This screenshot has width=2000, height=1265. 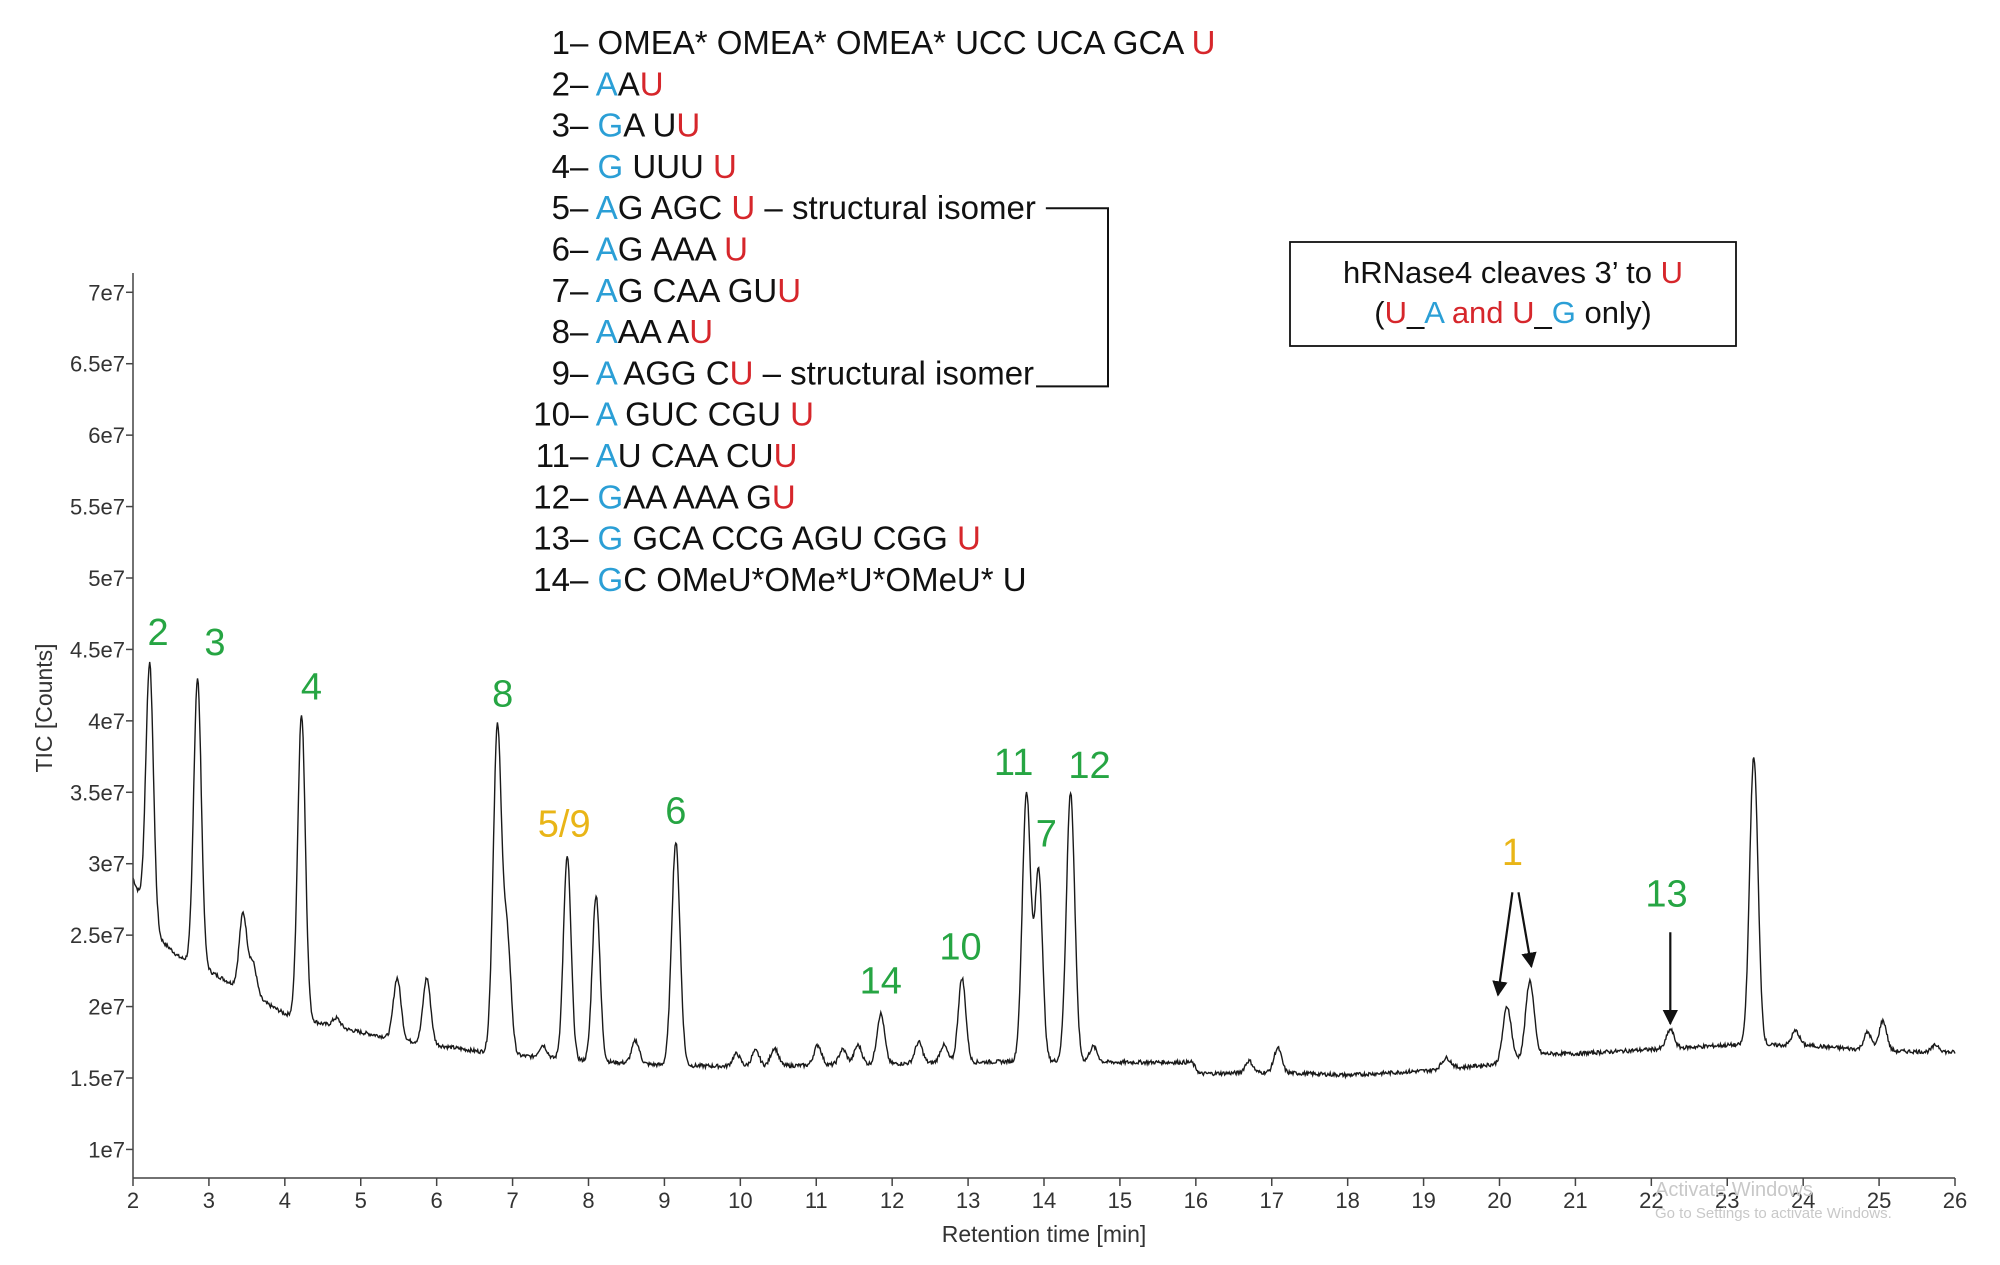 What do you see at coordinates (106, 721) in the screenshot?
I see `y-tick-label: 4e7` at bounding box center [106, 721].